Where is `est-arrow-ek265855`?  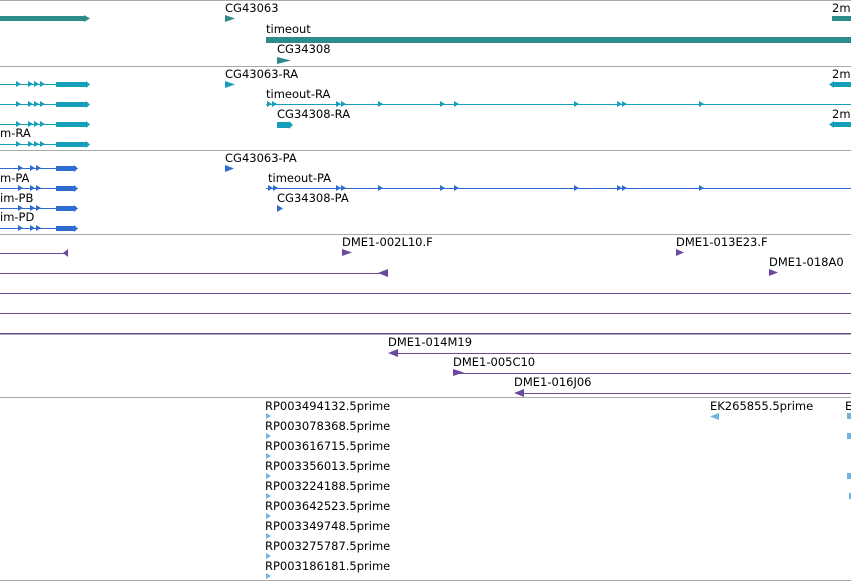 est-arrow-ek265855 is located at coordinates (714, 416).